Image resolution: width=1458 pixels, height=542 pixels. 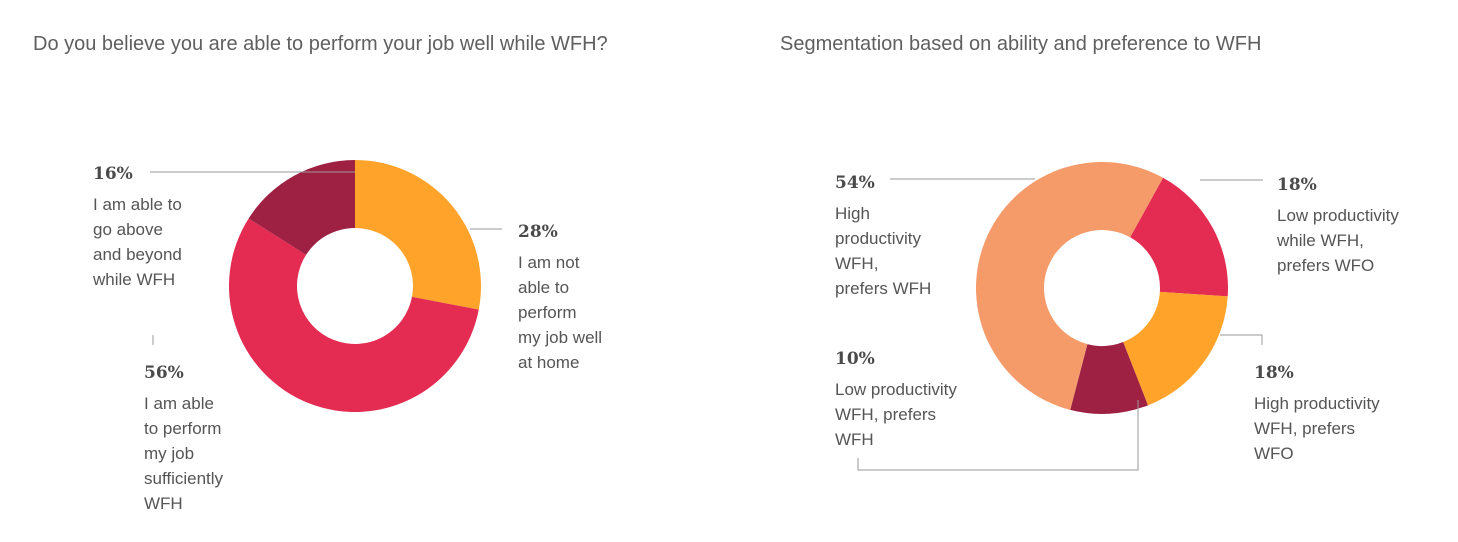 I want to click on left-not-able-value: 28%, so click(x=538, y=232).